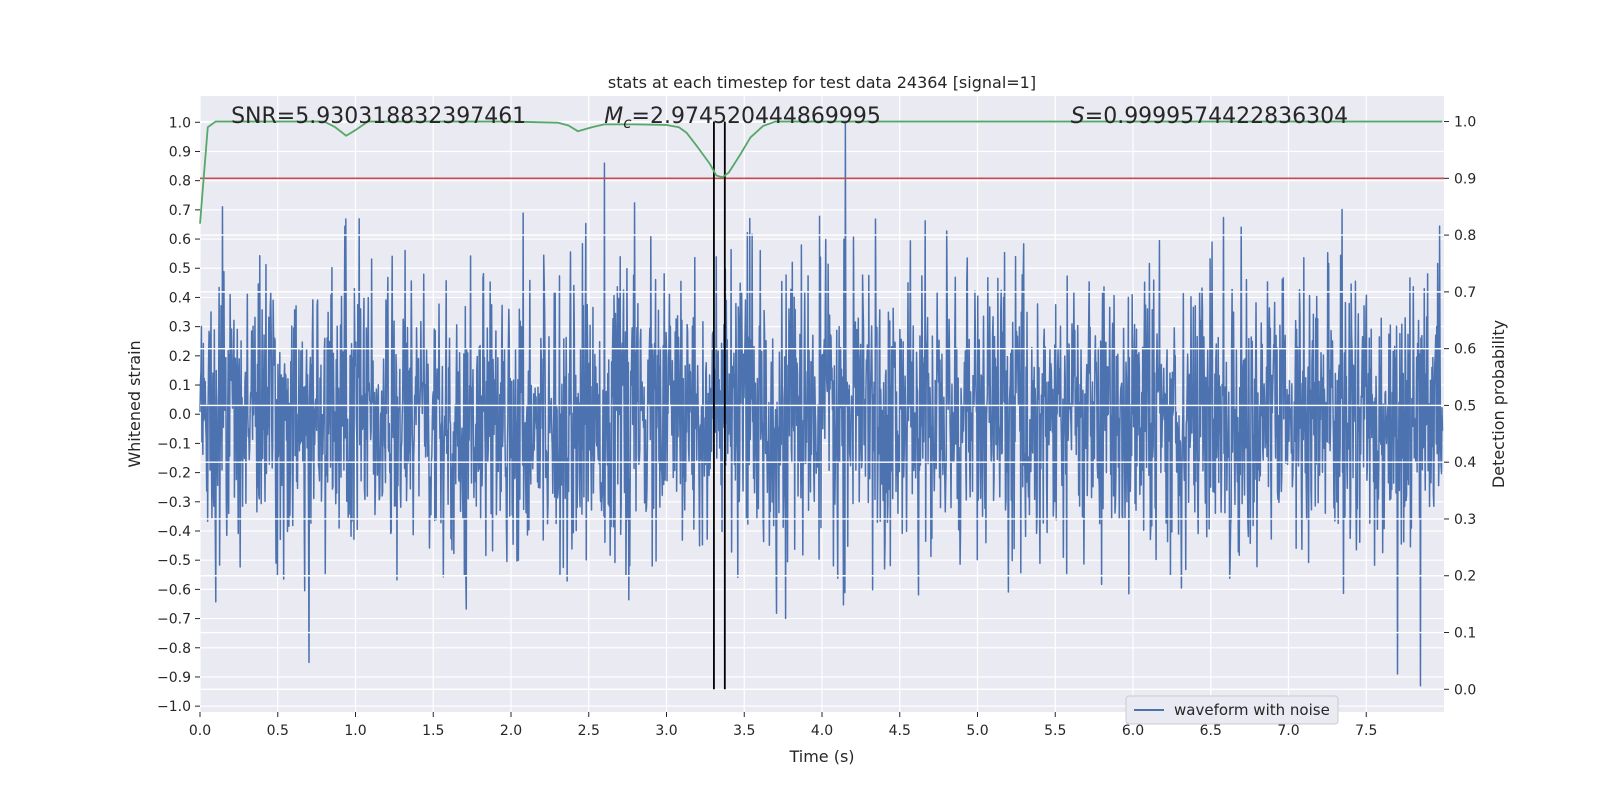 The width and height of the screenshot is (1600, 800). I want to click on y-tick-label-left: −0.9, so click(174, 678).